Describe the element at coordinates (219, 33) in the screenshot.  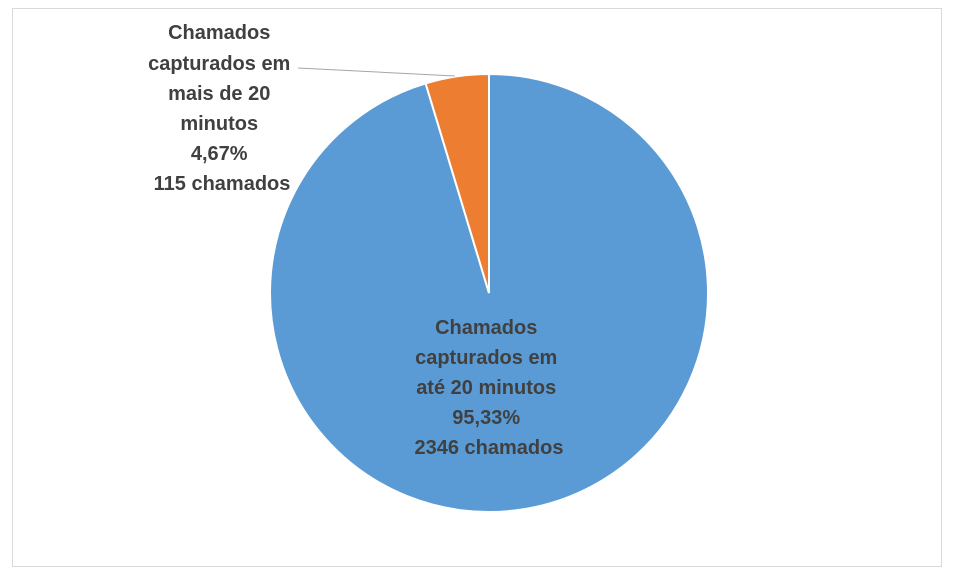
I see `label-over-line: Chamados` at that location.